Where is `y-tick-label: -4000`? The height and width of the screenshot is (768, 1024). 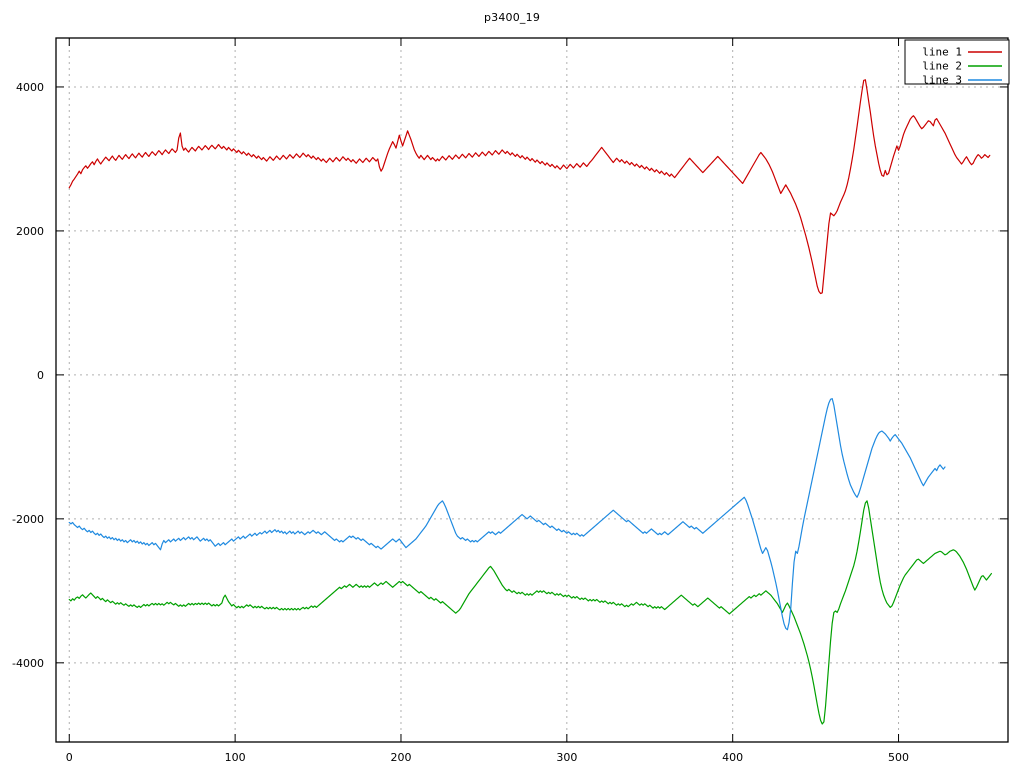
y-tick-label: -4000 is located at coordinates (28, 663).